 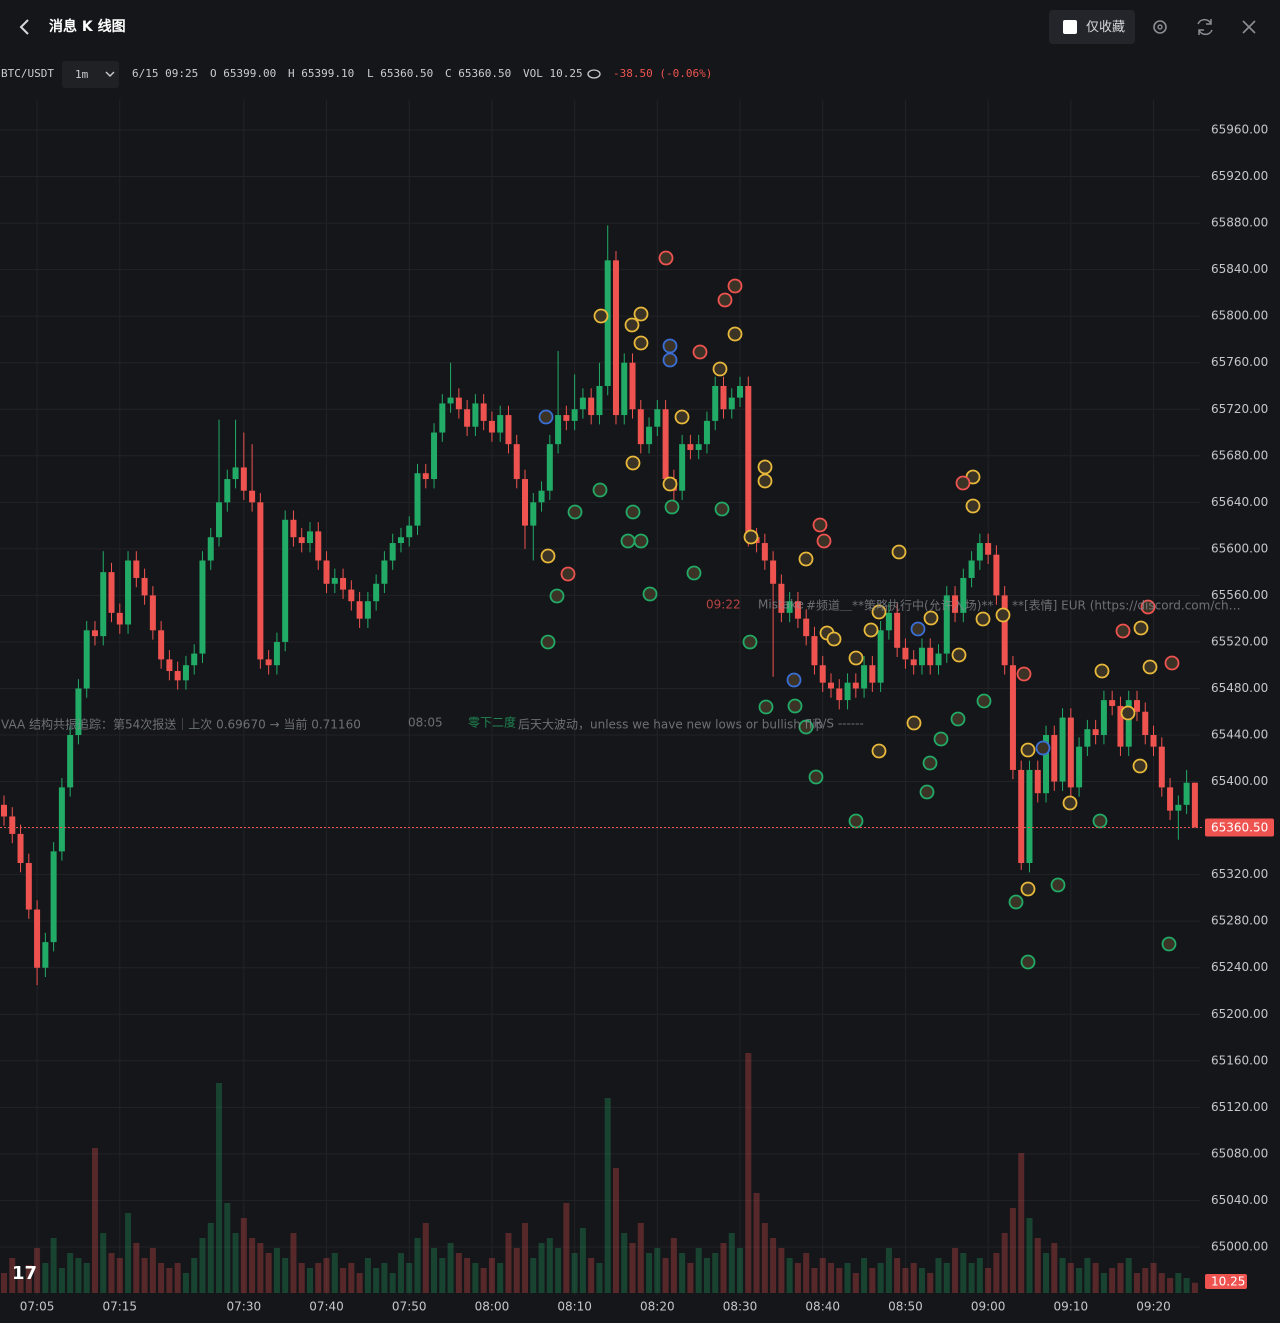 What do you see at coordinates (37, 1307) in the screenshot?
I see `x-tick-label: 07:05` at bounding box center [37, 1307].